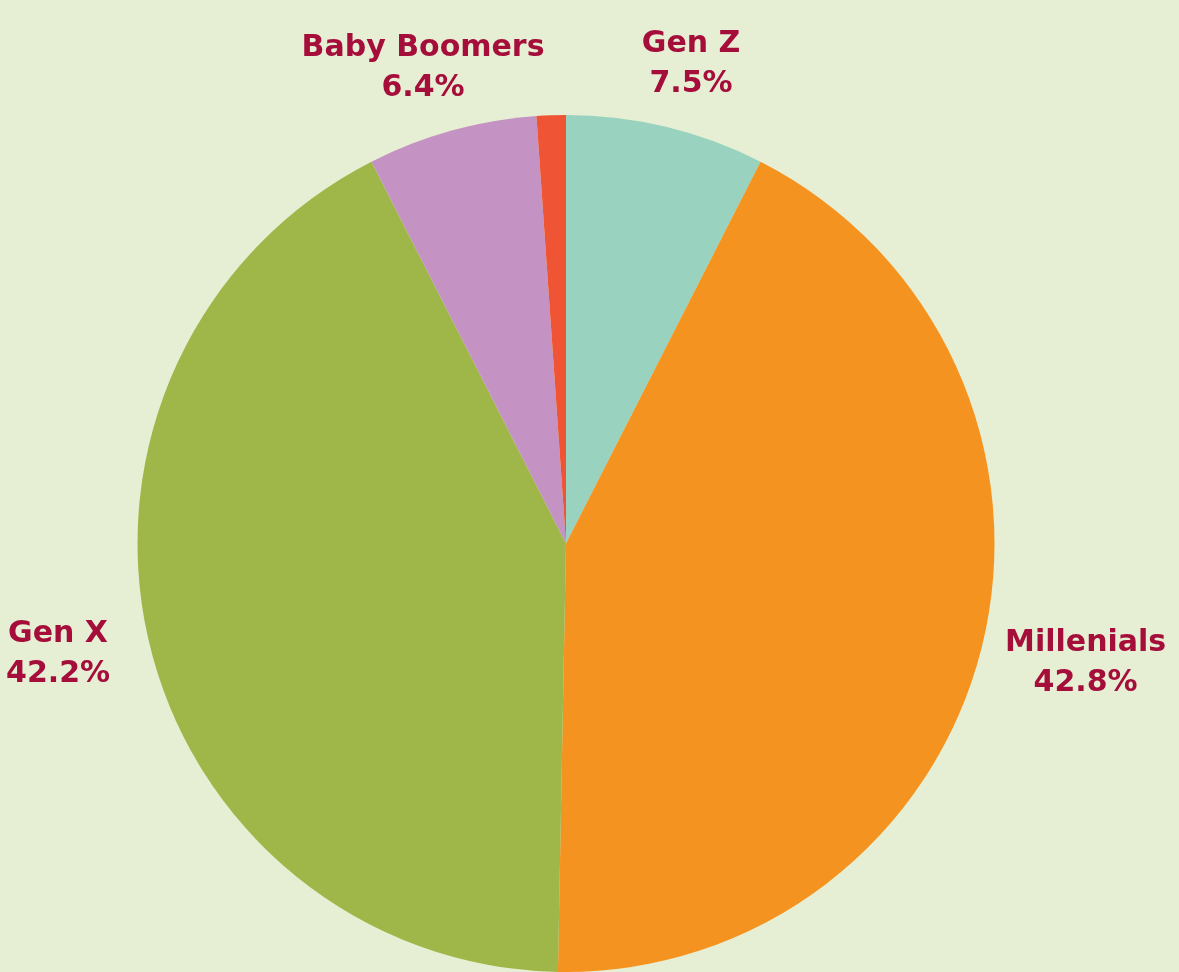  Describe the element at coordinates (1086, 640) in the screenshot. I see `slice-label: Millenials` at that location.